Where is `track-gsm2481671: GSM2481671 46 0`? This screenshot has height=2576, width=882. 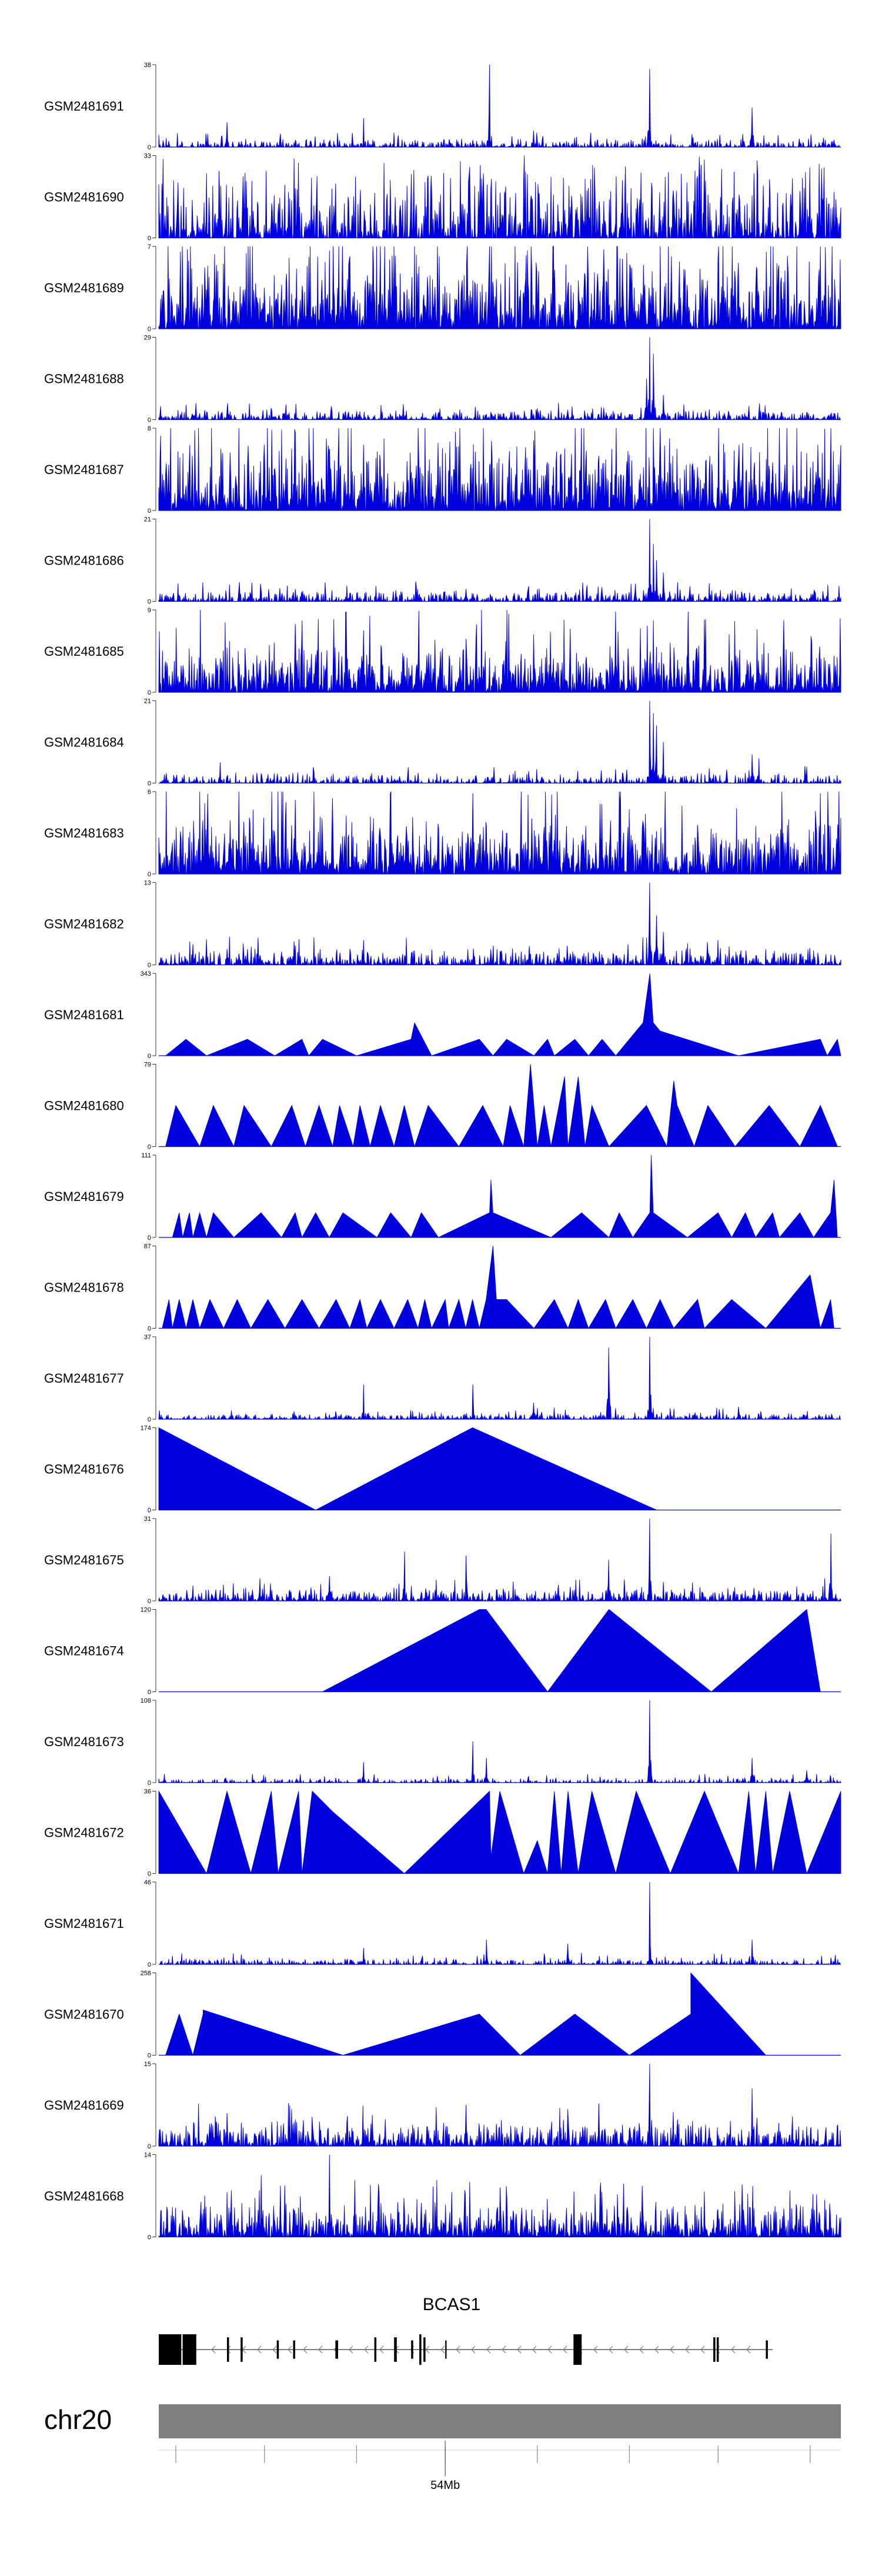 track-gsm2481671: GSM2481671 46 0 is located at coordinates (442, 1923).